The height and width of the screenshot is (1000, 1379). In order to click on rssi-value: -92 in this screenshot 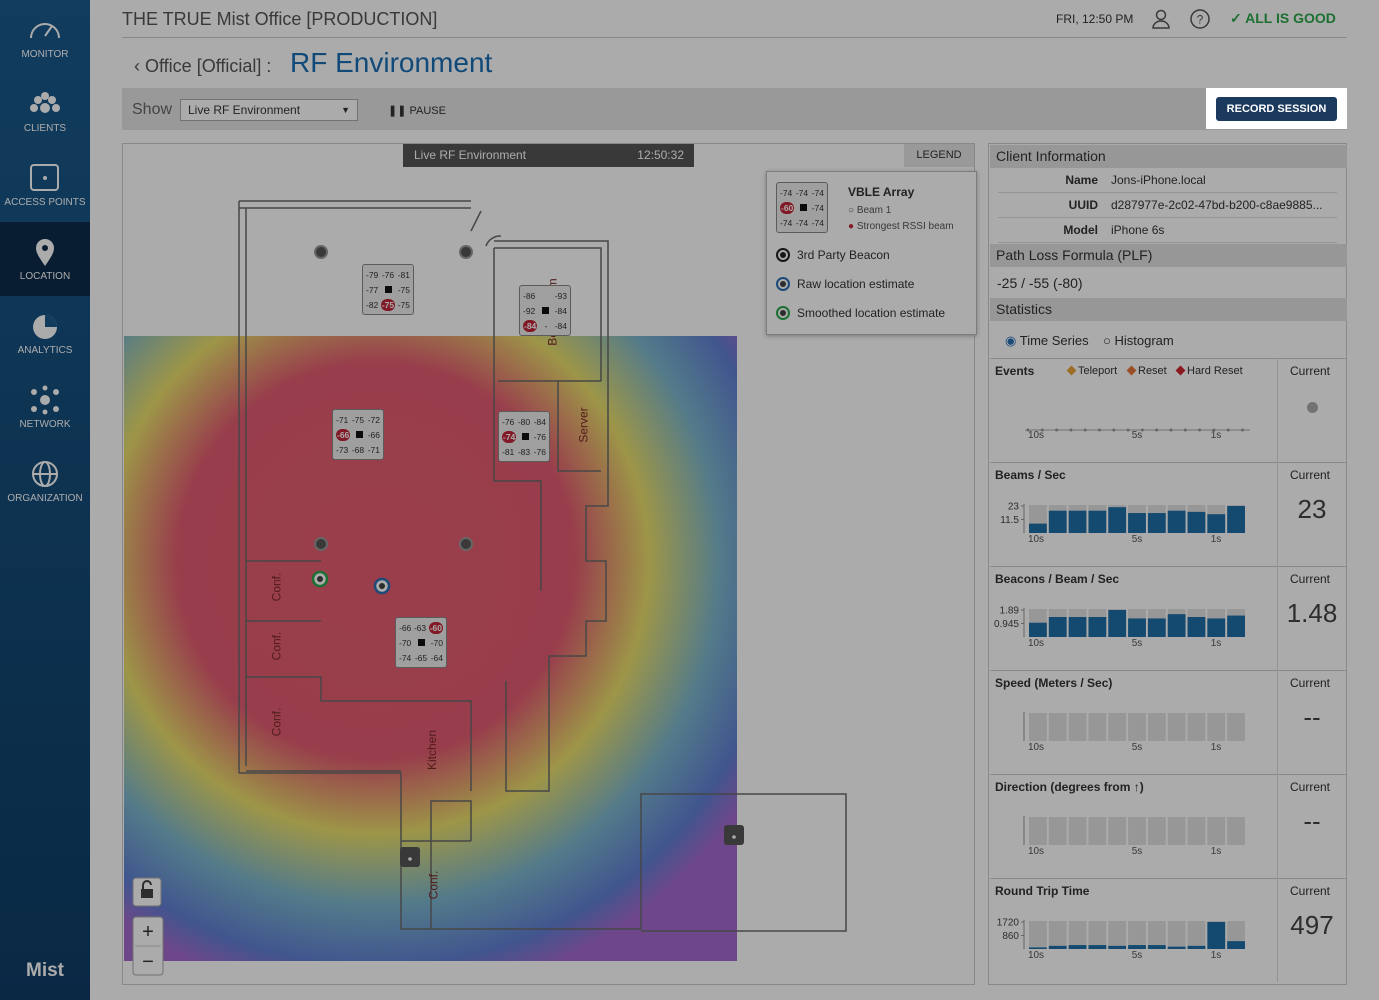, I will do `click(529, 310)`.